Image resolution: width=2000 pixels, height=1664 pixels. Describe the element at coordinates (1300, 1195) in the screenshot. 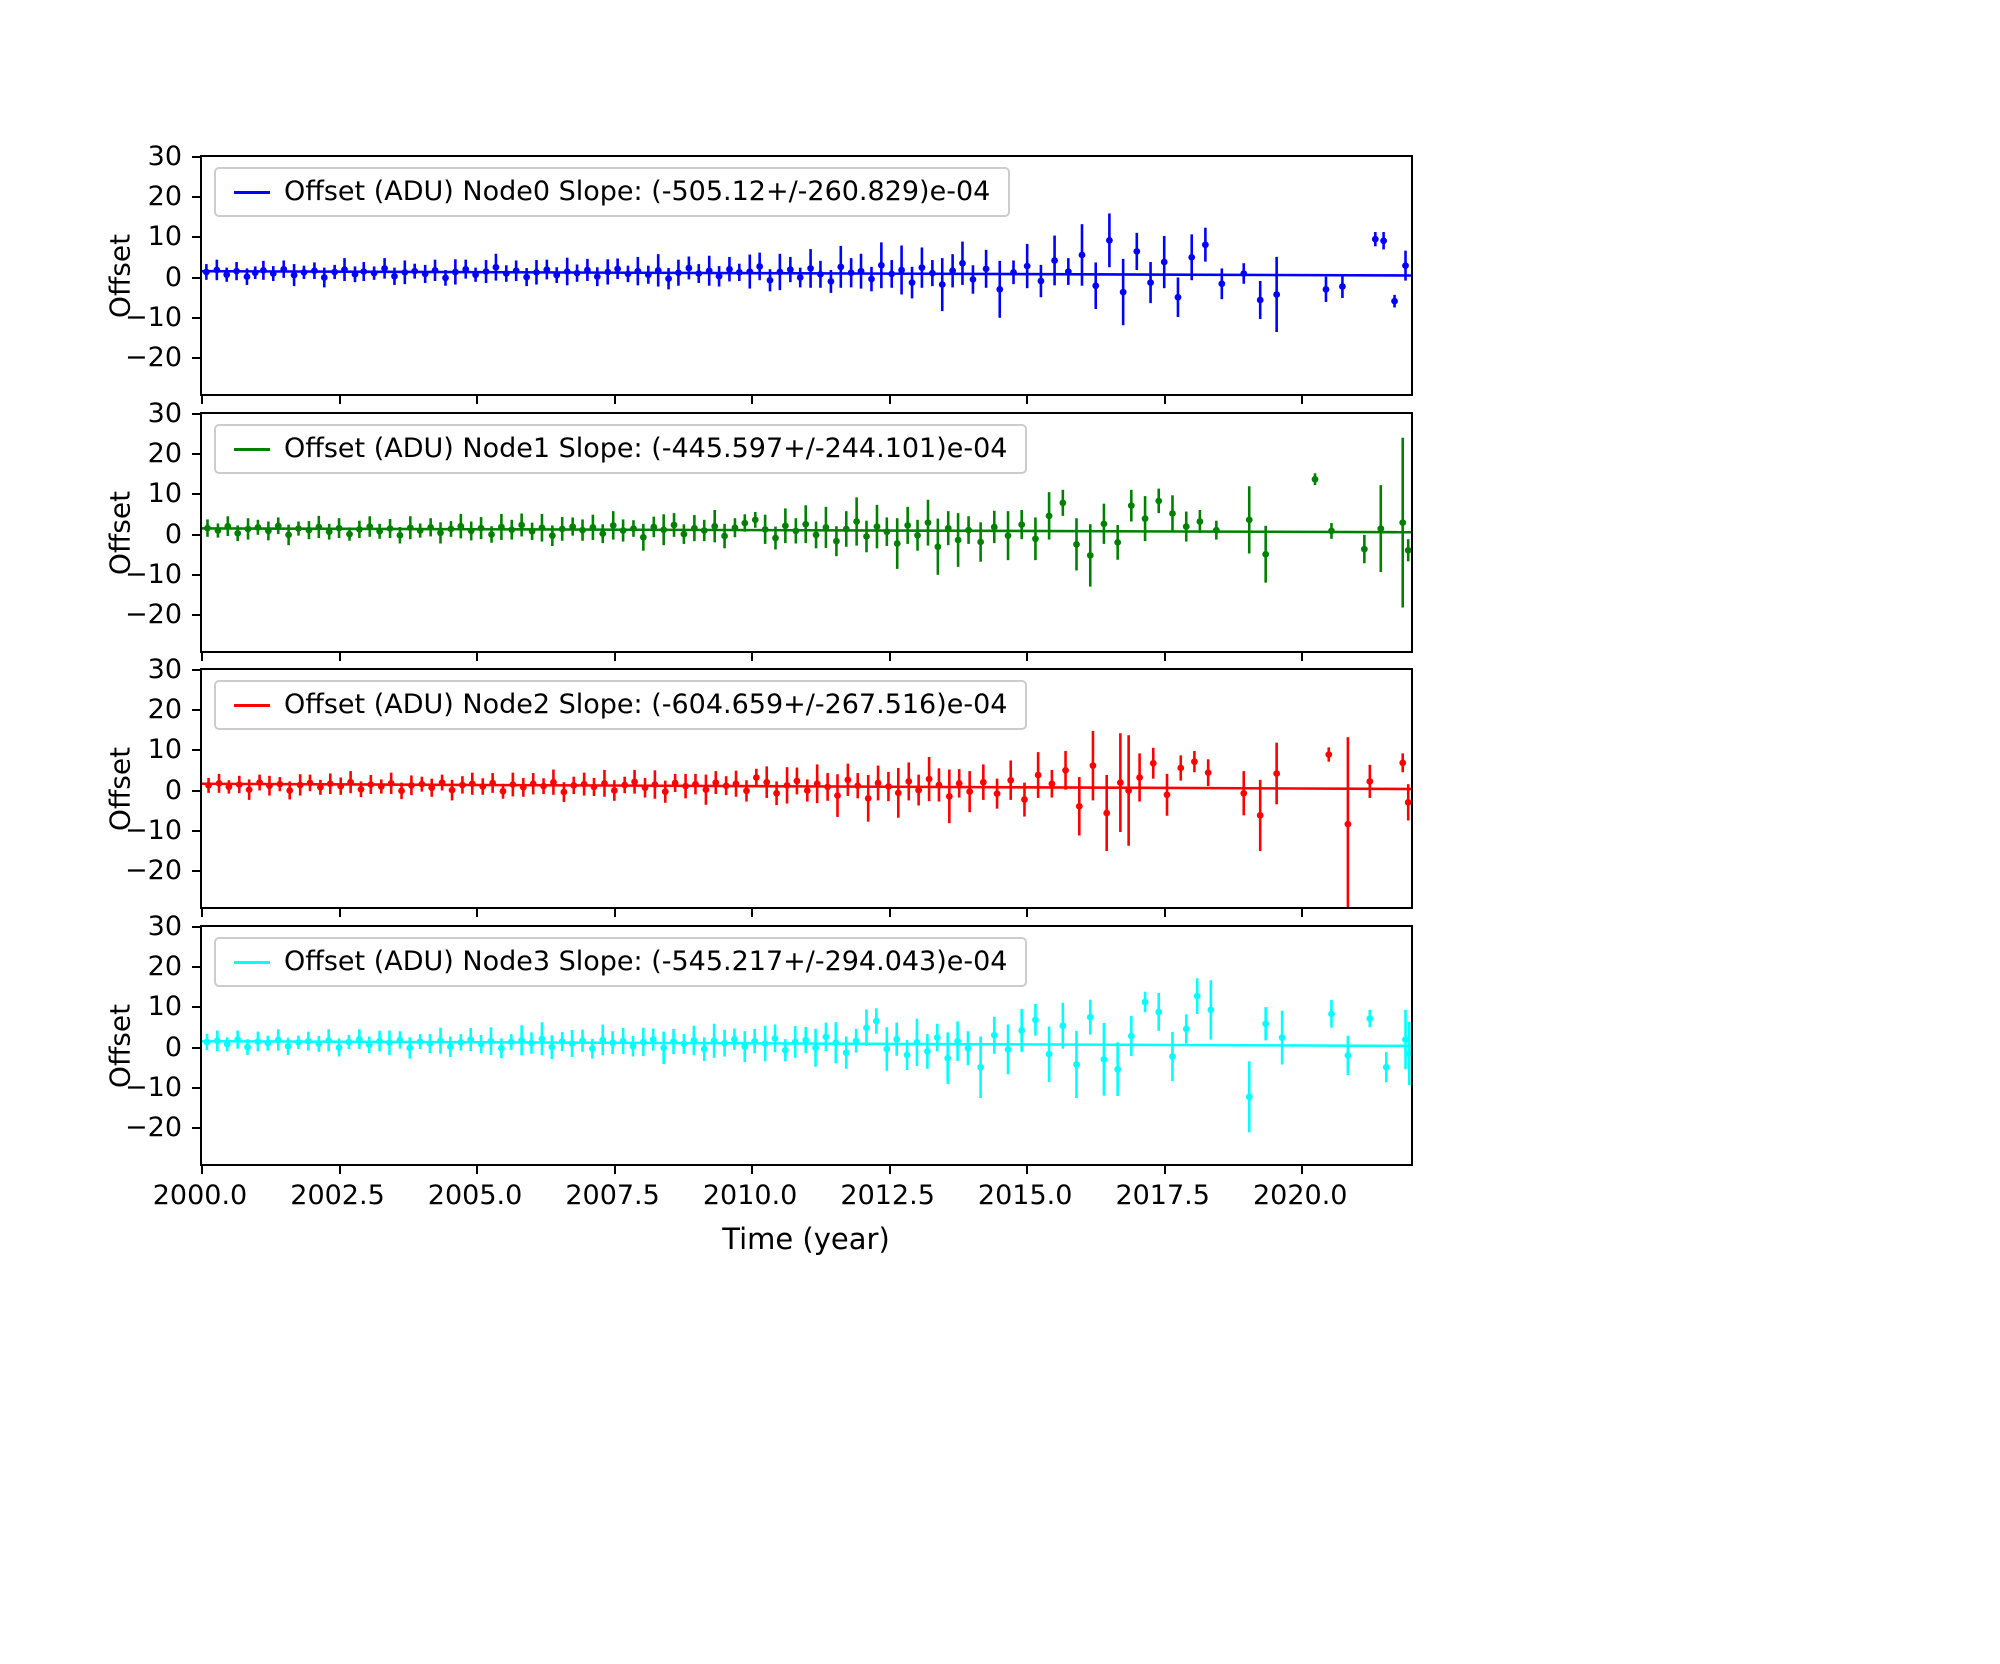

I see `x-tick-label: 2020.0` at that location.